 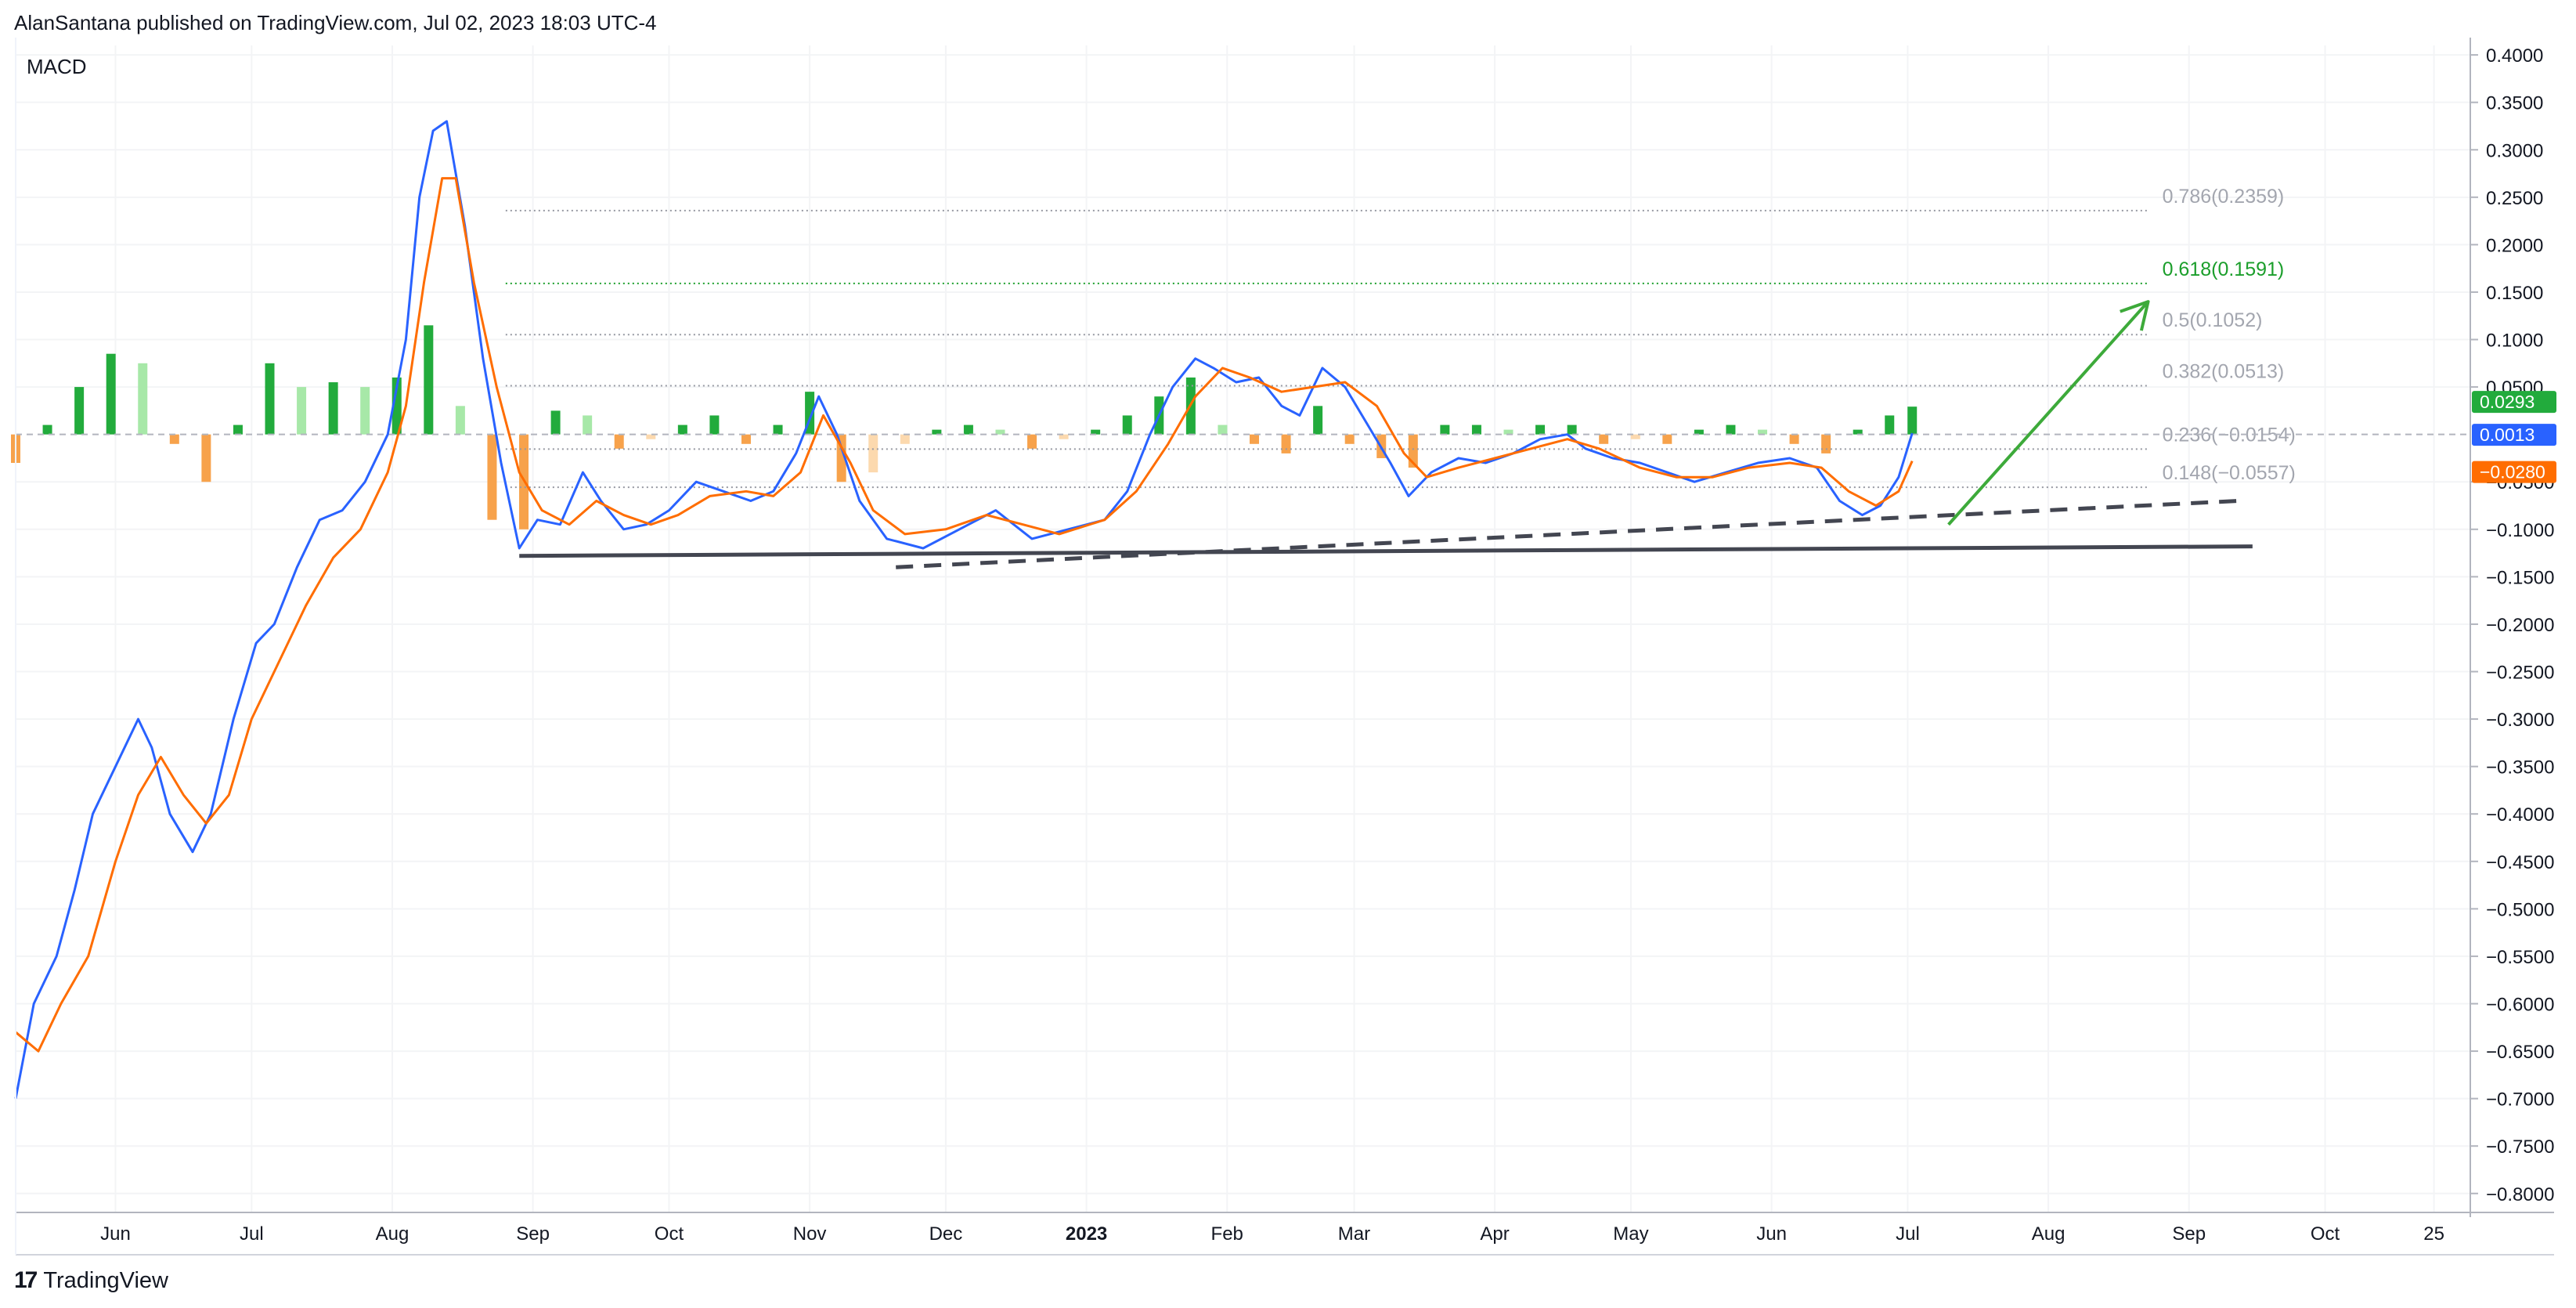 I want to click on tradingview-logo: 17 TradingView, so click(x=91, y=1280).